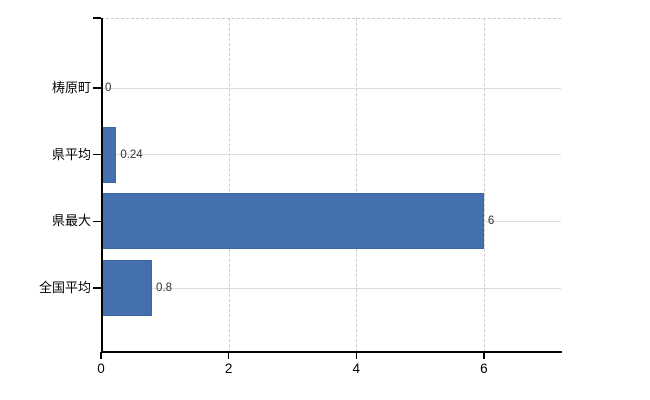 The width and height of the screenshot is (650, 400). I want to click on y-axis-top-tick, so click(97, 18).